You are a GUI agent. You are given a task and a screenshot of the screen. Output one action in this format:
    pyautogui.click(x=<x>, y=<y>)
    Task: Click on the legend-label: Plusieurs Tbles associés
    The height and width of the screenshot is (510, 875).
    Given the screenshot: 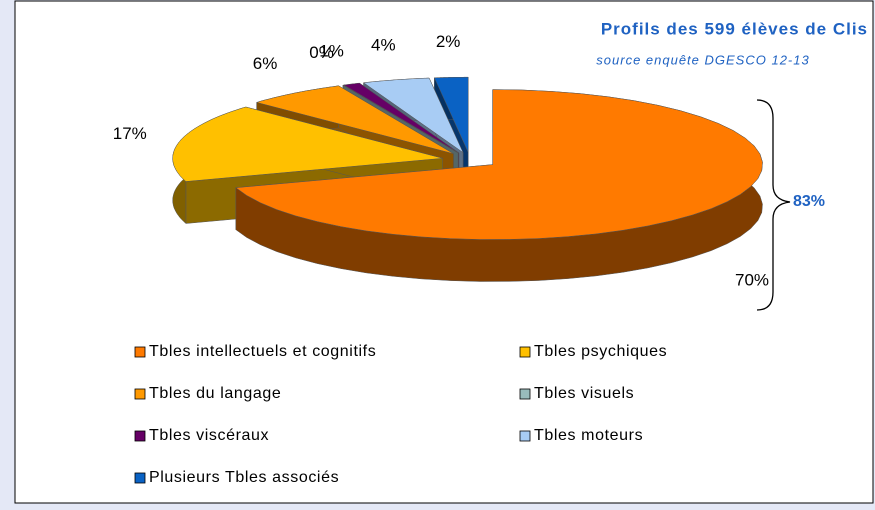 What is the action you would take?
    pyautogui.click(x=244, y=477)
    